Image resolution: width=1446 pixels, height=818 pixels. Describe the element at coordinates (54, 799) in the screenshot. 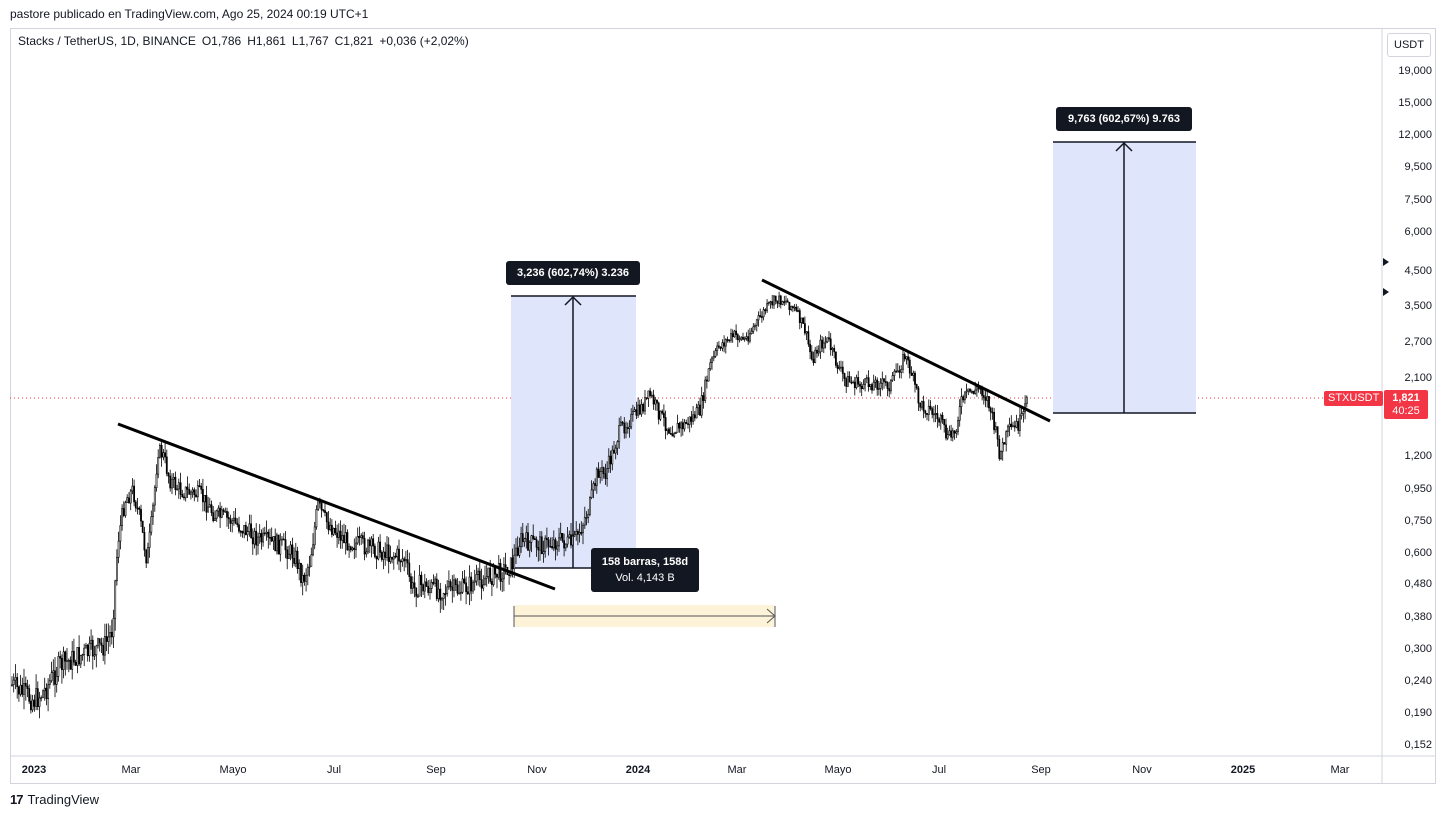

I see `tradingview-logo: 17 TradingView` at that location.